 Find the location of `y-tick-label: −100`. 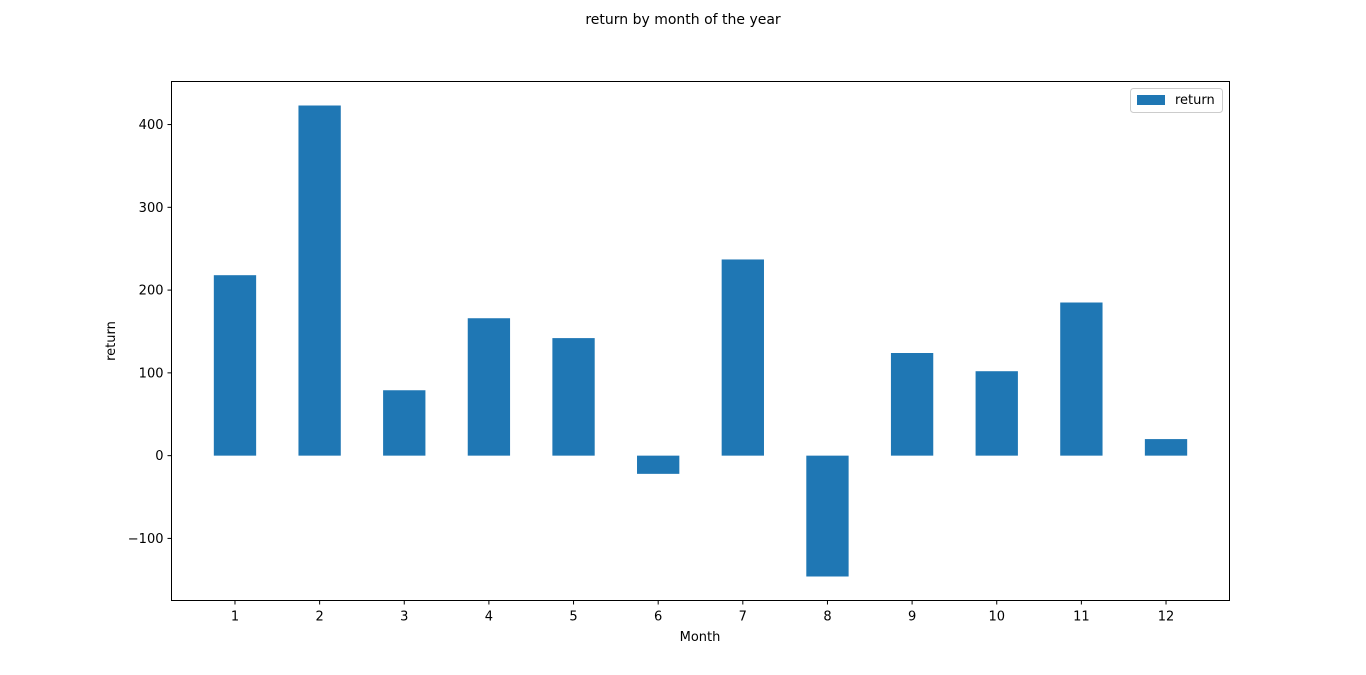

y-tick-label: −100 is located at coordinates (146, 539).